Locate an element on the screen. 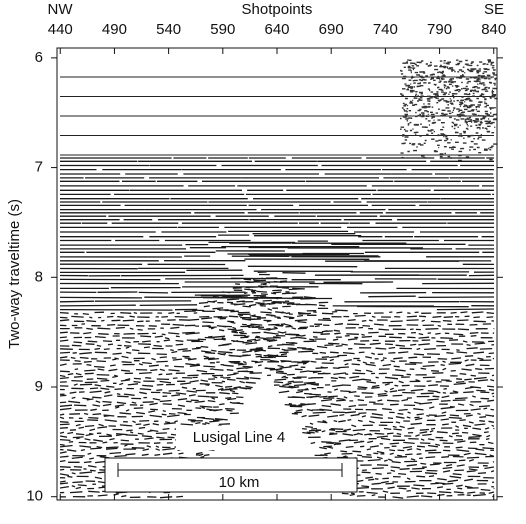 The height and width of the screenshot is (524, 526). noise is located at coordinates (449, 110).